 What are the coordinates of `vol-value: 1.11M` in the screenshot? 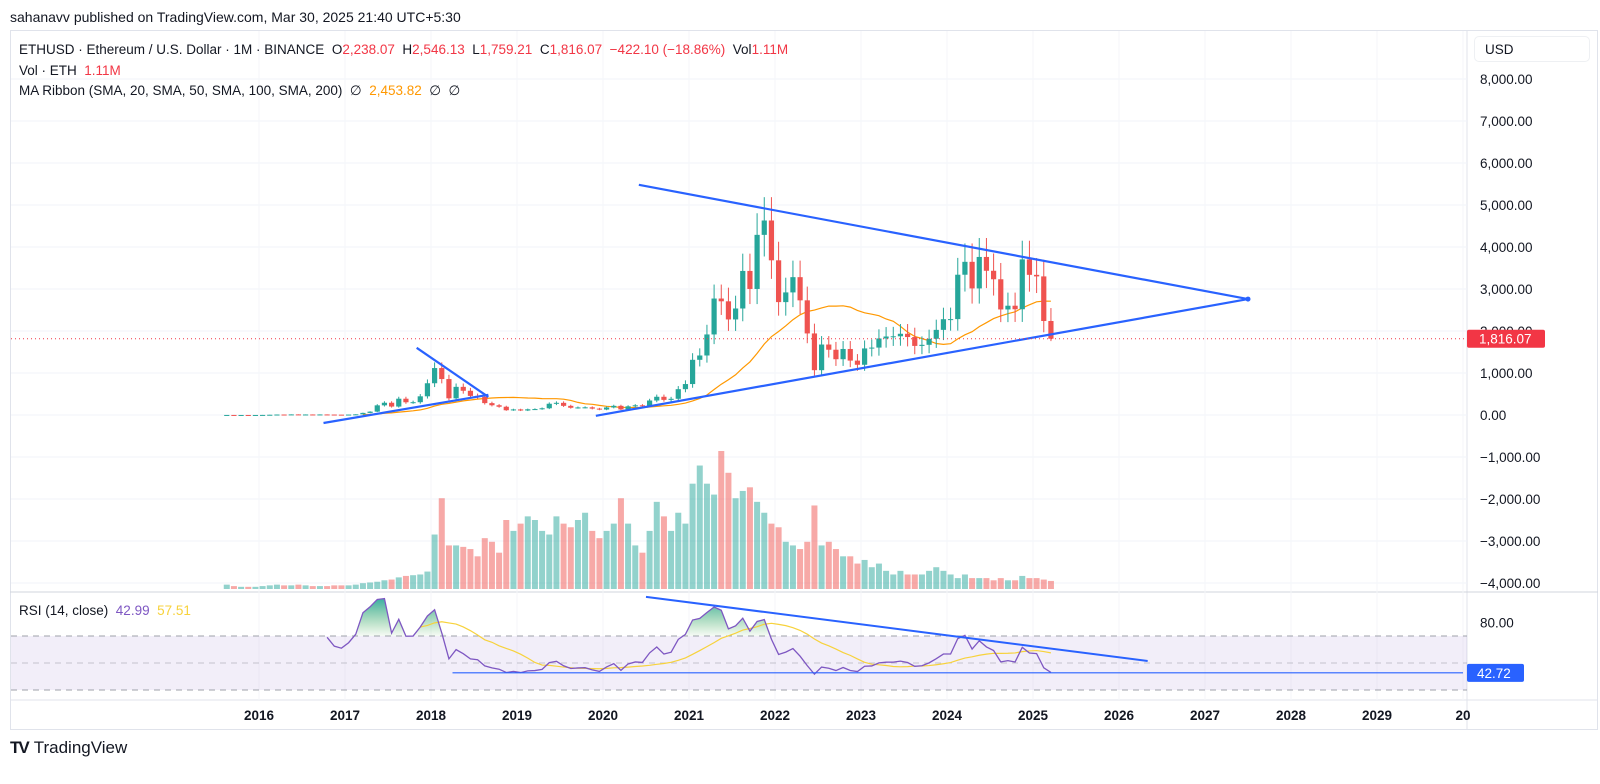 It's located at (770, 49).